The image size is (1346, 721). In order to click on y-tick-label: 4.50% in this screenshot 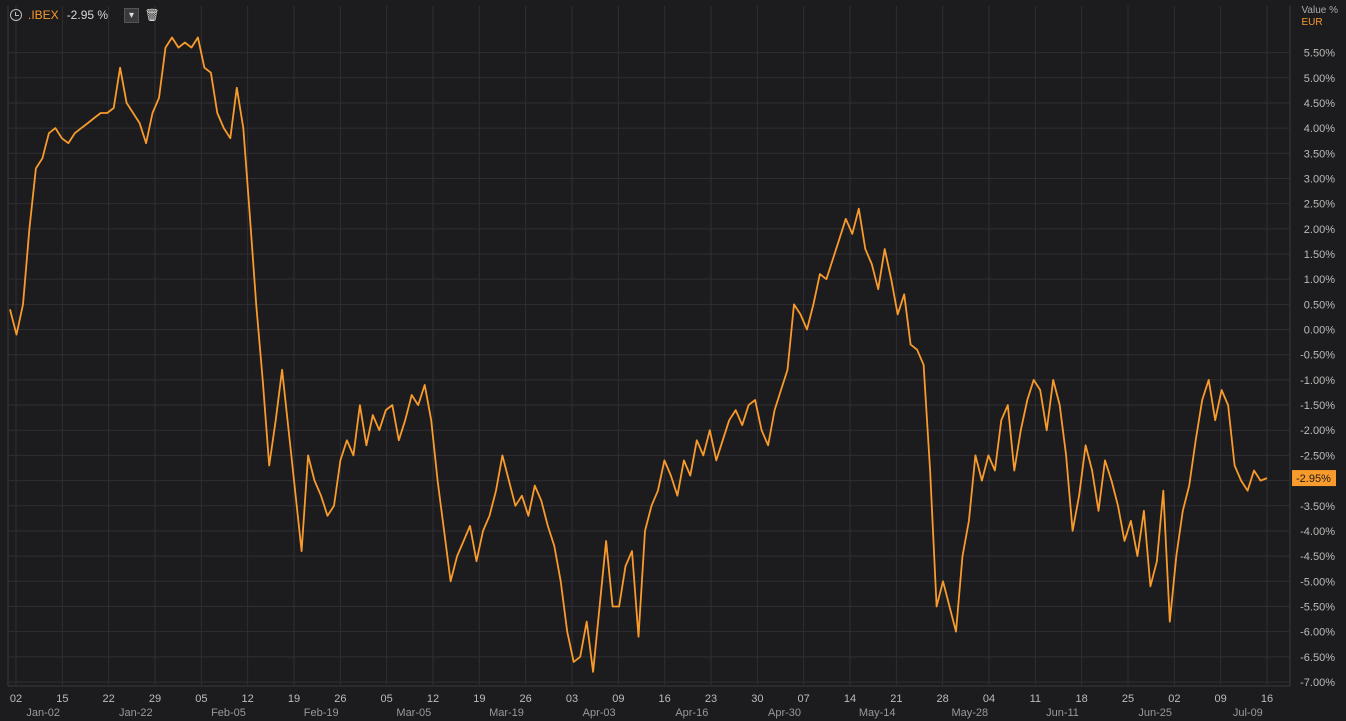, I will do `click(1319, 104)`.